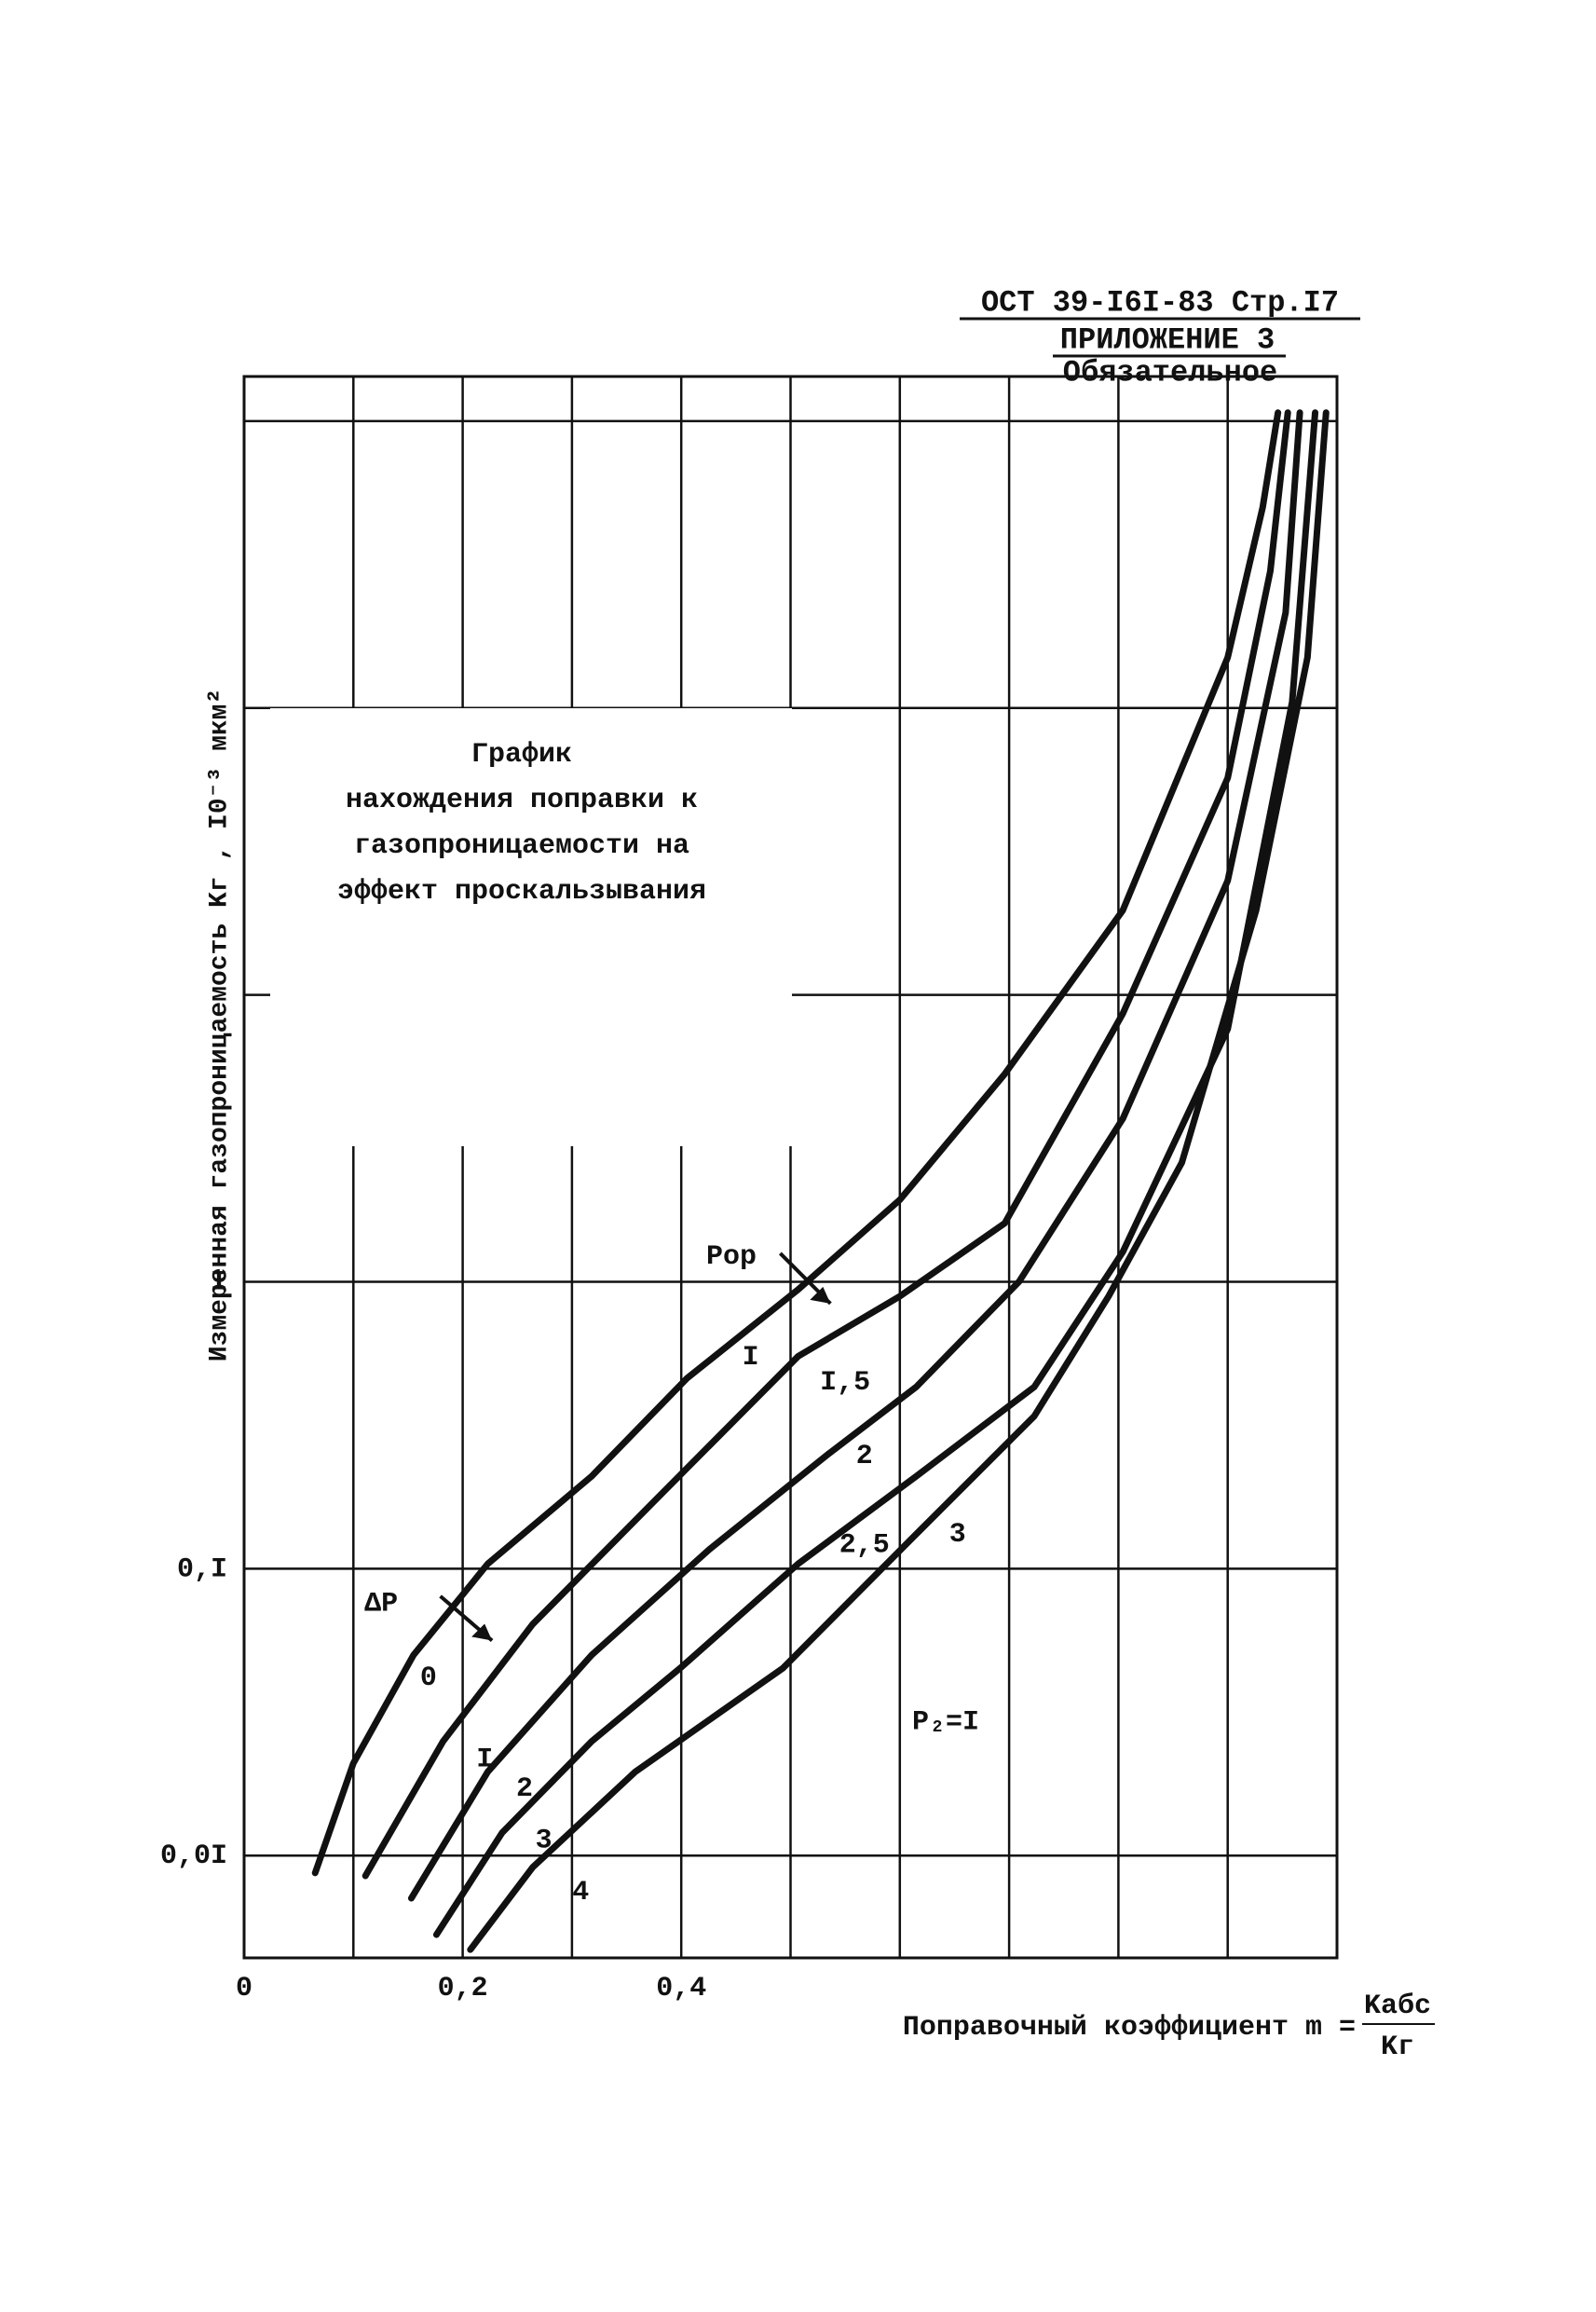 The image size is (1596, 2312). Describe the element at coordinates (1397, 2007) in the screenshot. I see `x-axis-label-num: Kабс` at that location.